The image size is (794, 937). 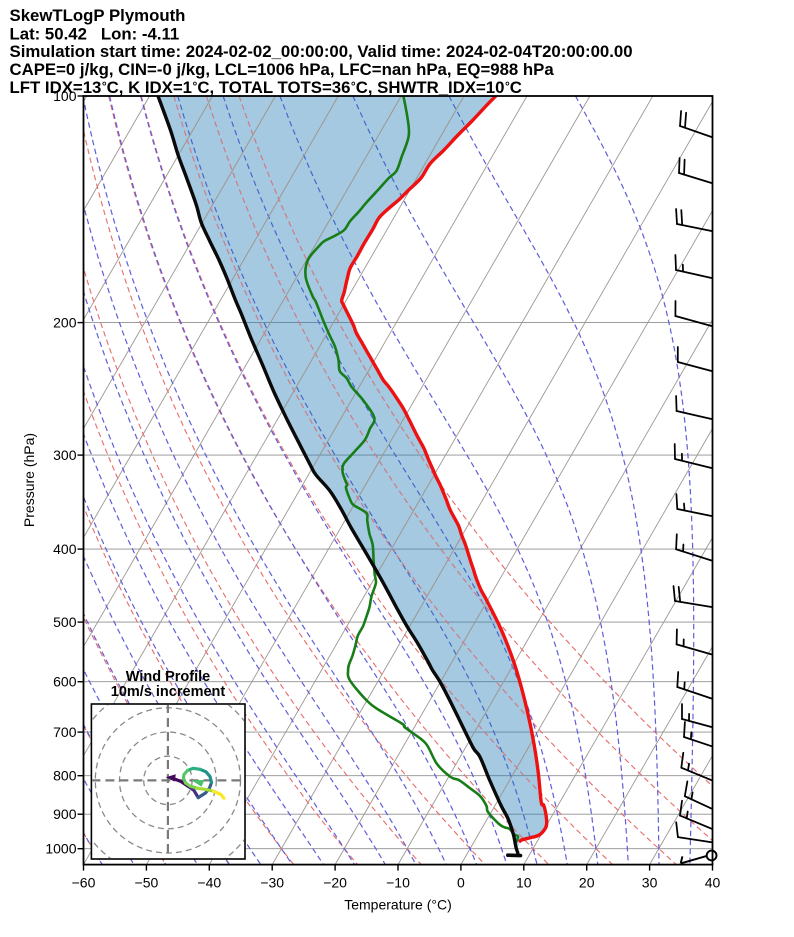 What do you see at coordinates (65, 455) in the screenshot?
I see `svg-text: 300` at bounding box center [65, 455].